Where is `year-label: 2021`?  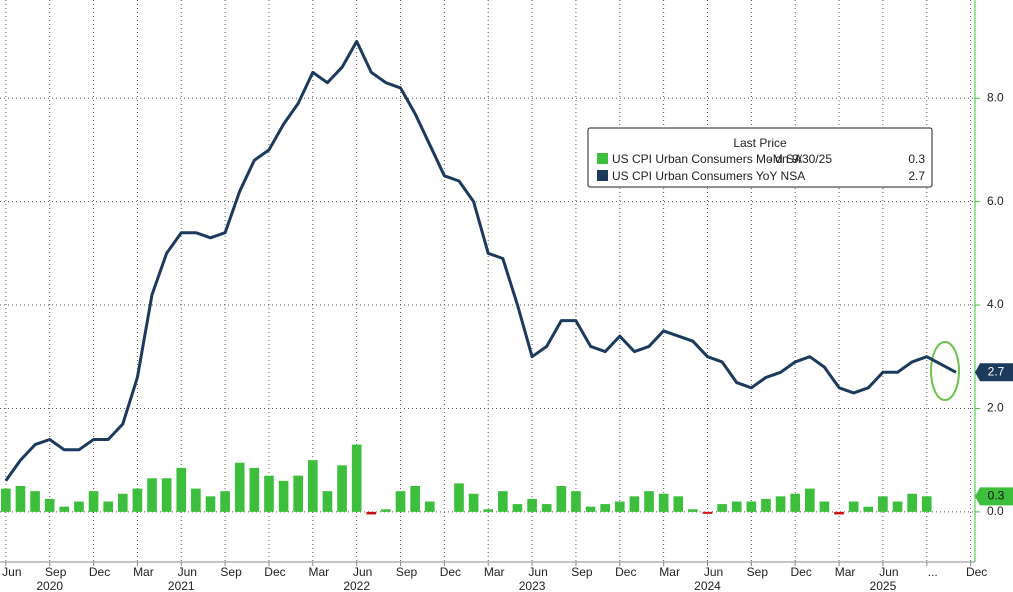
year-label: 2021 is located at coordinates (181, 585).